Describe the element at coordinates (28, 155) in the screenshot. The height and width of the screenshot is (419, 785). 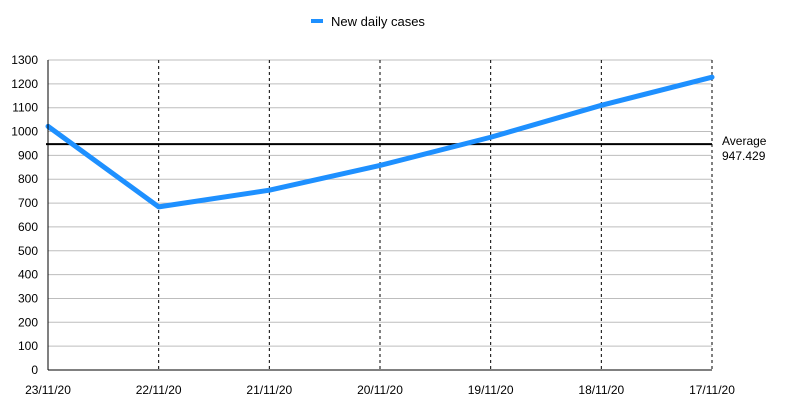
I see `y-tick-label: 900` at that location.